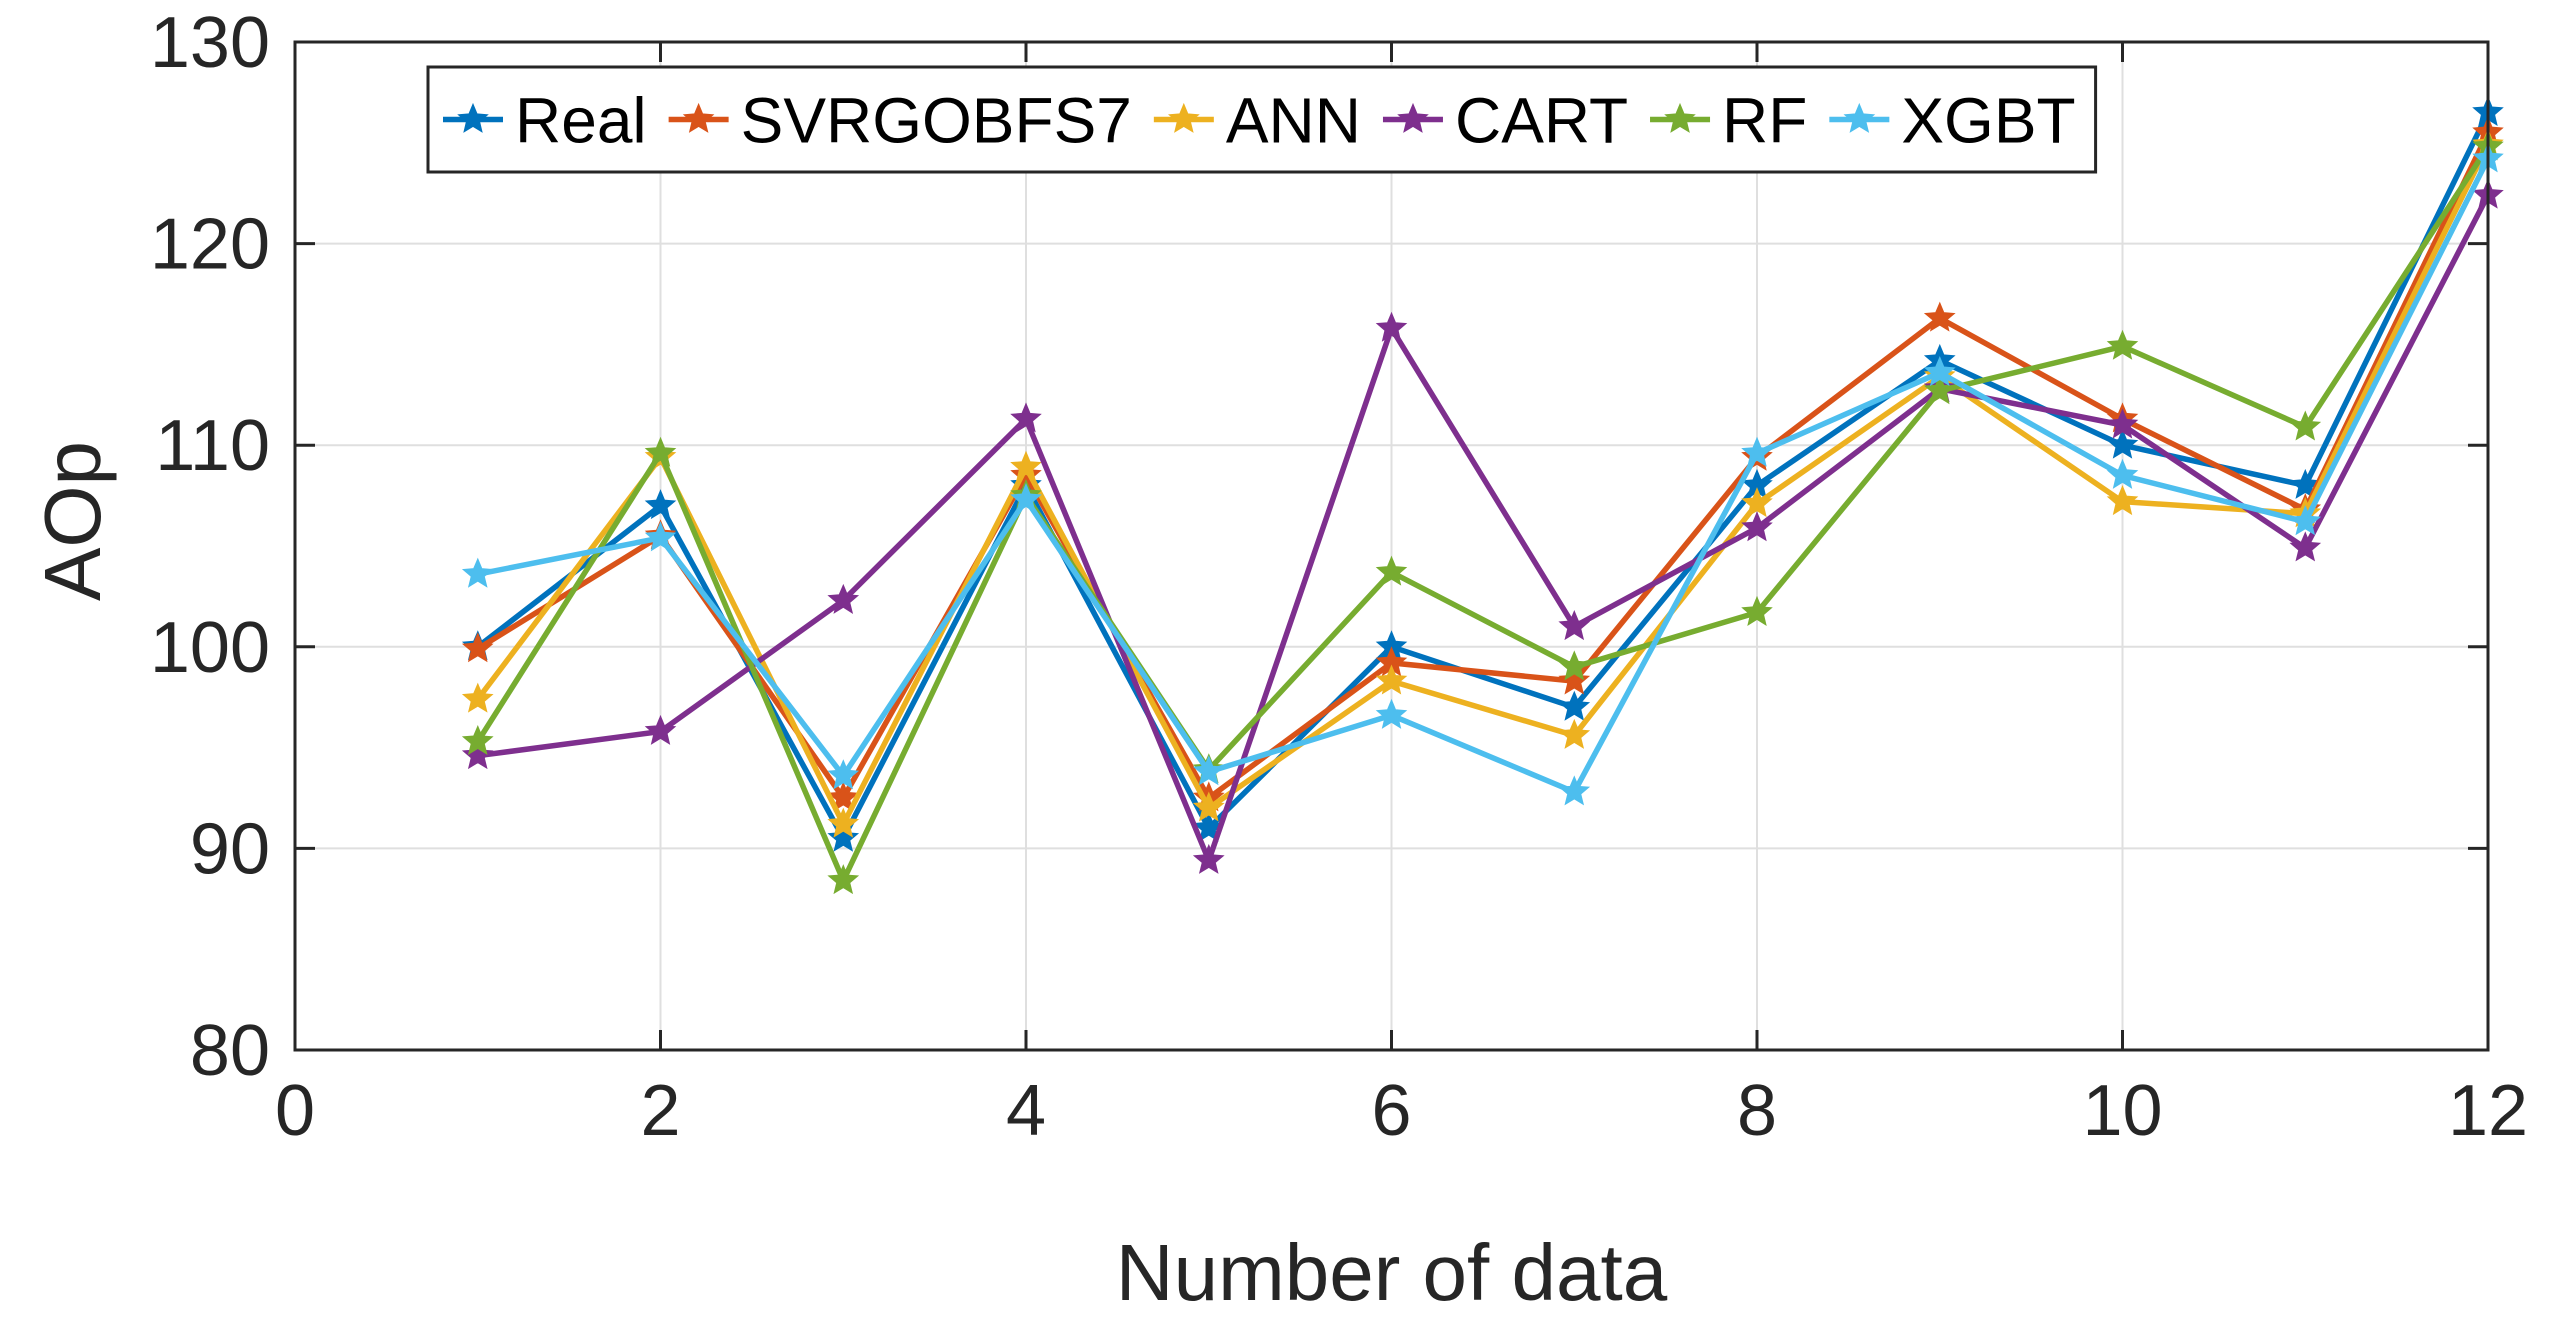  I want to click on x-tick-label: 6, so click(1391, 1111).